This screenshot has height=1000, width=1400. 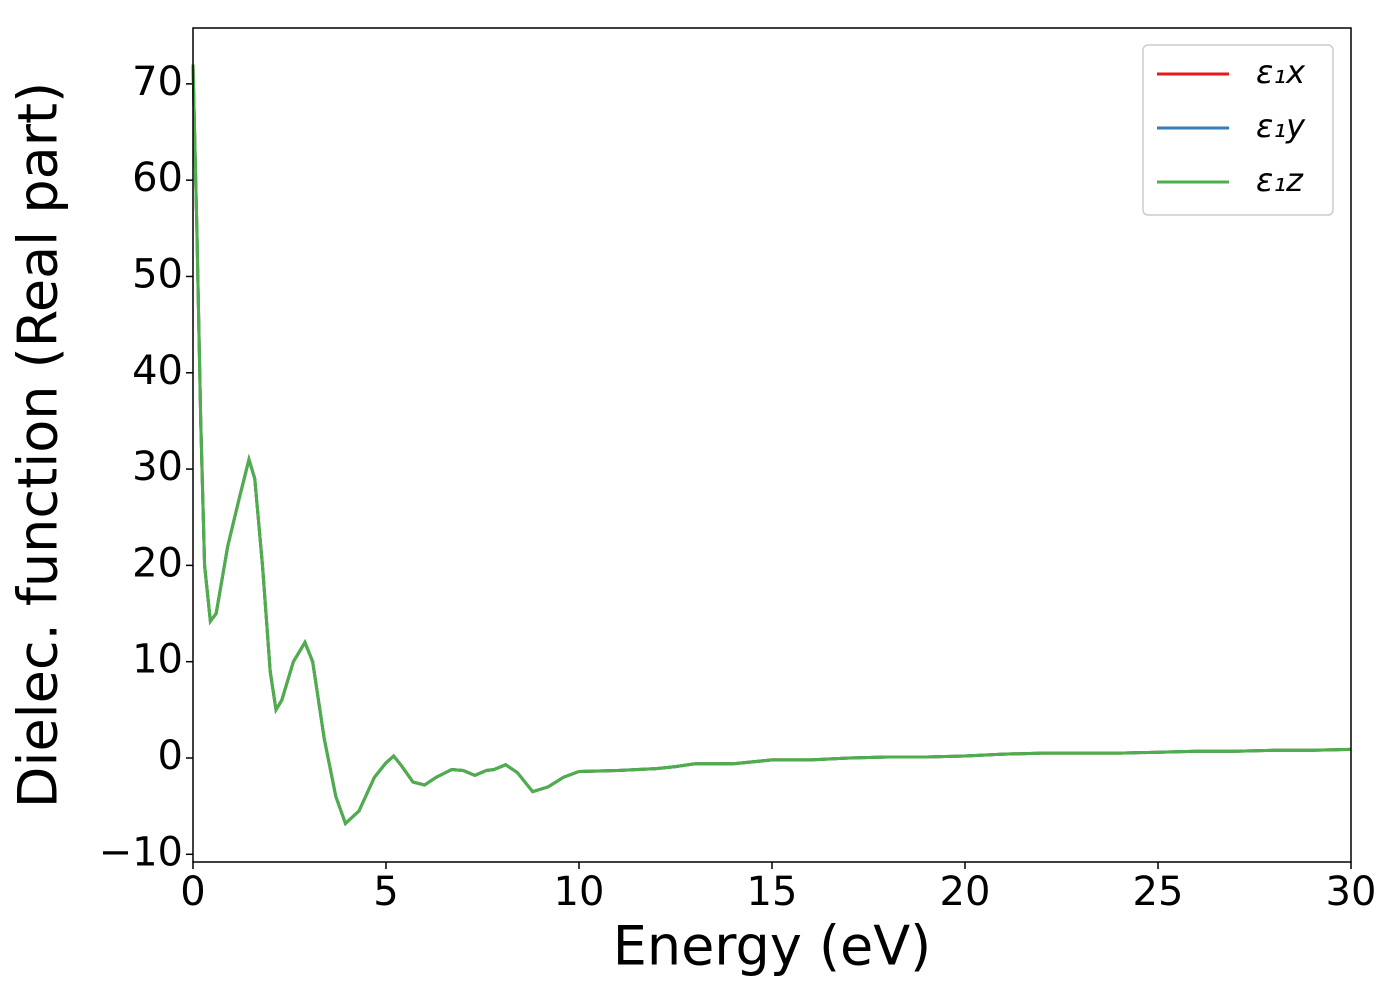 I want to click on y-tick-label: 10, so click(x=157, y=660).